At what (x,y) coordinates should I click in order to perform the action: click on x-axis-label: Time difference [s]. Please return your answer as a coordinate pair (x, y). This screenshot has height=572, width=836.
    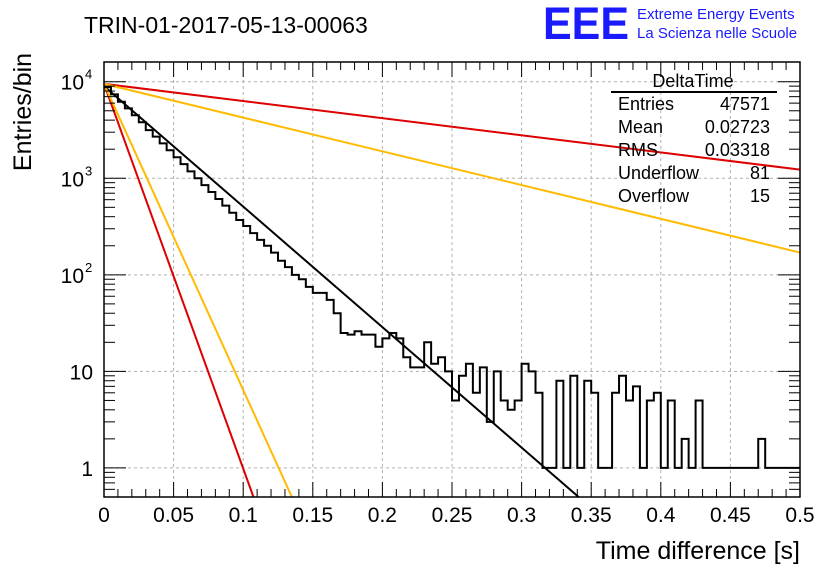
    Looking at the image, I should click on (698, 551).